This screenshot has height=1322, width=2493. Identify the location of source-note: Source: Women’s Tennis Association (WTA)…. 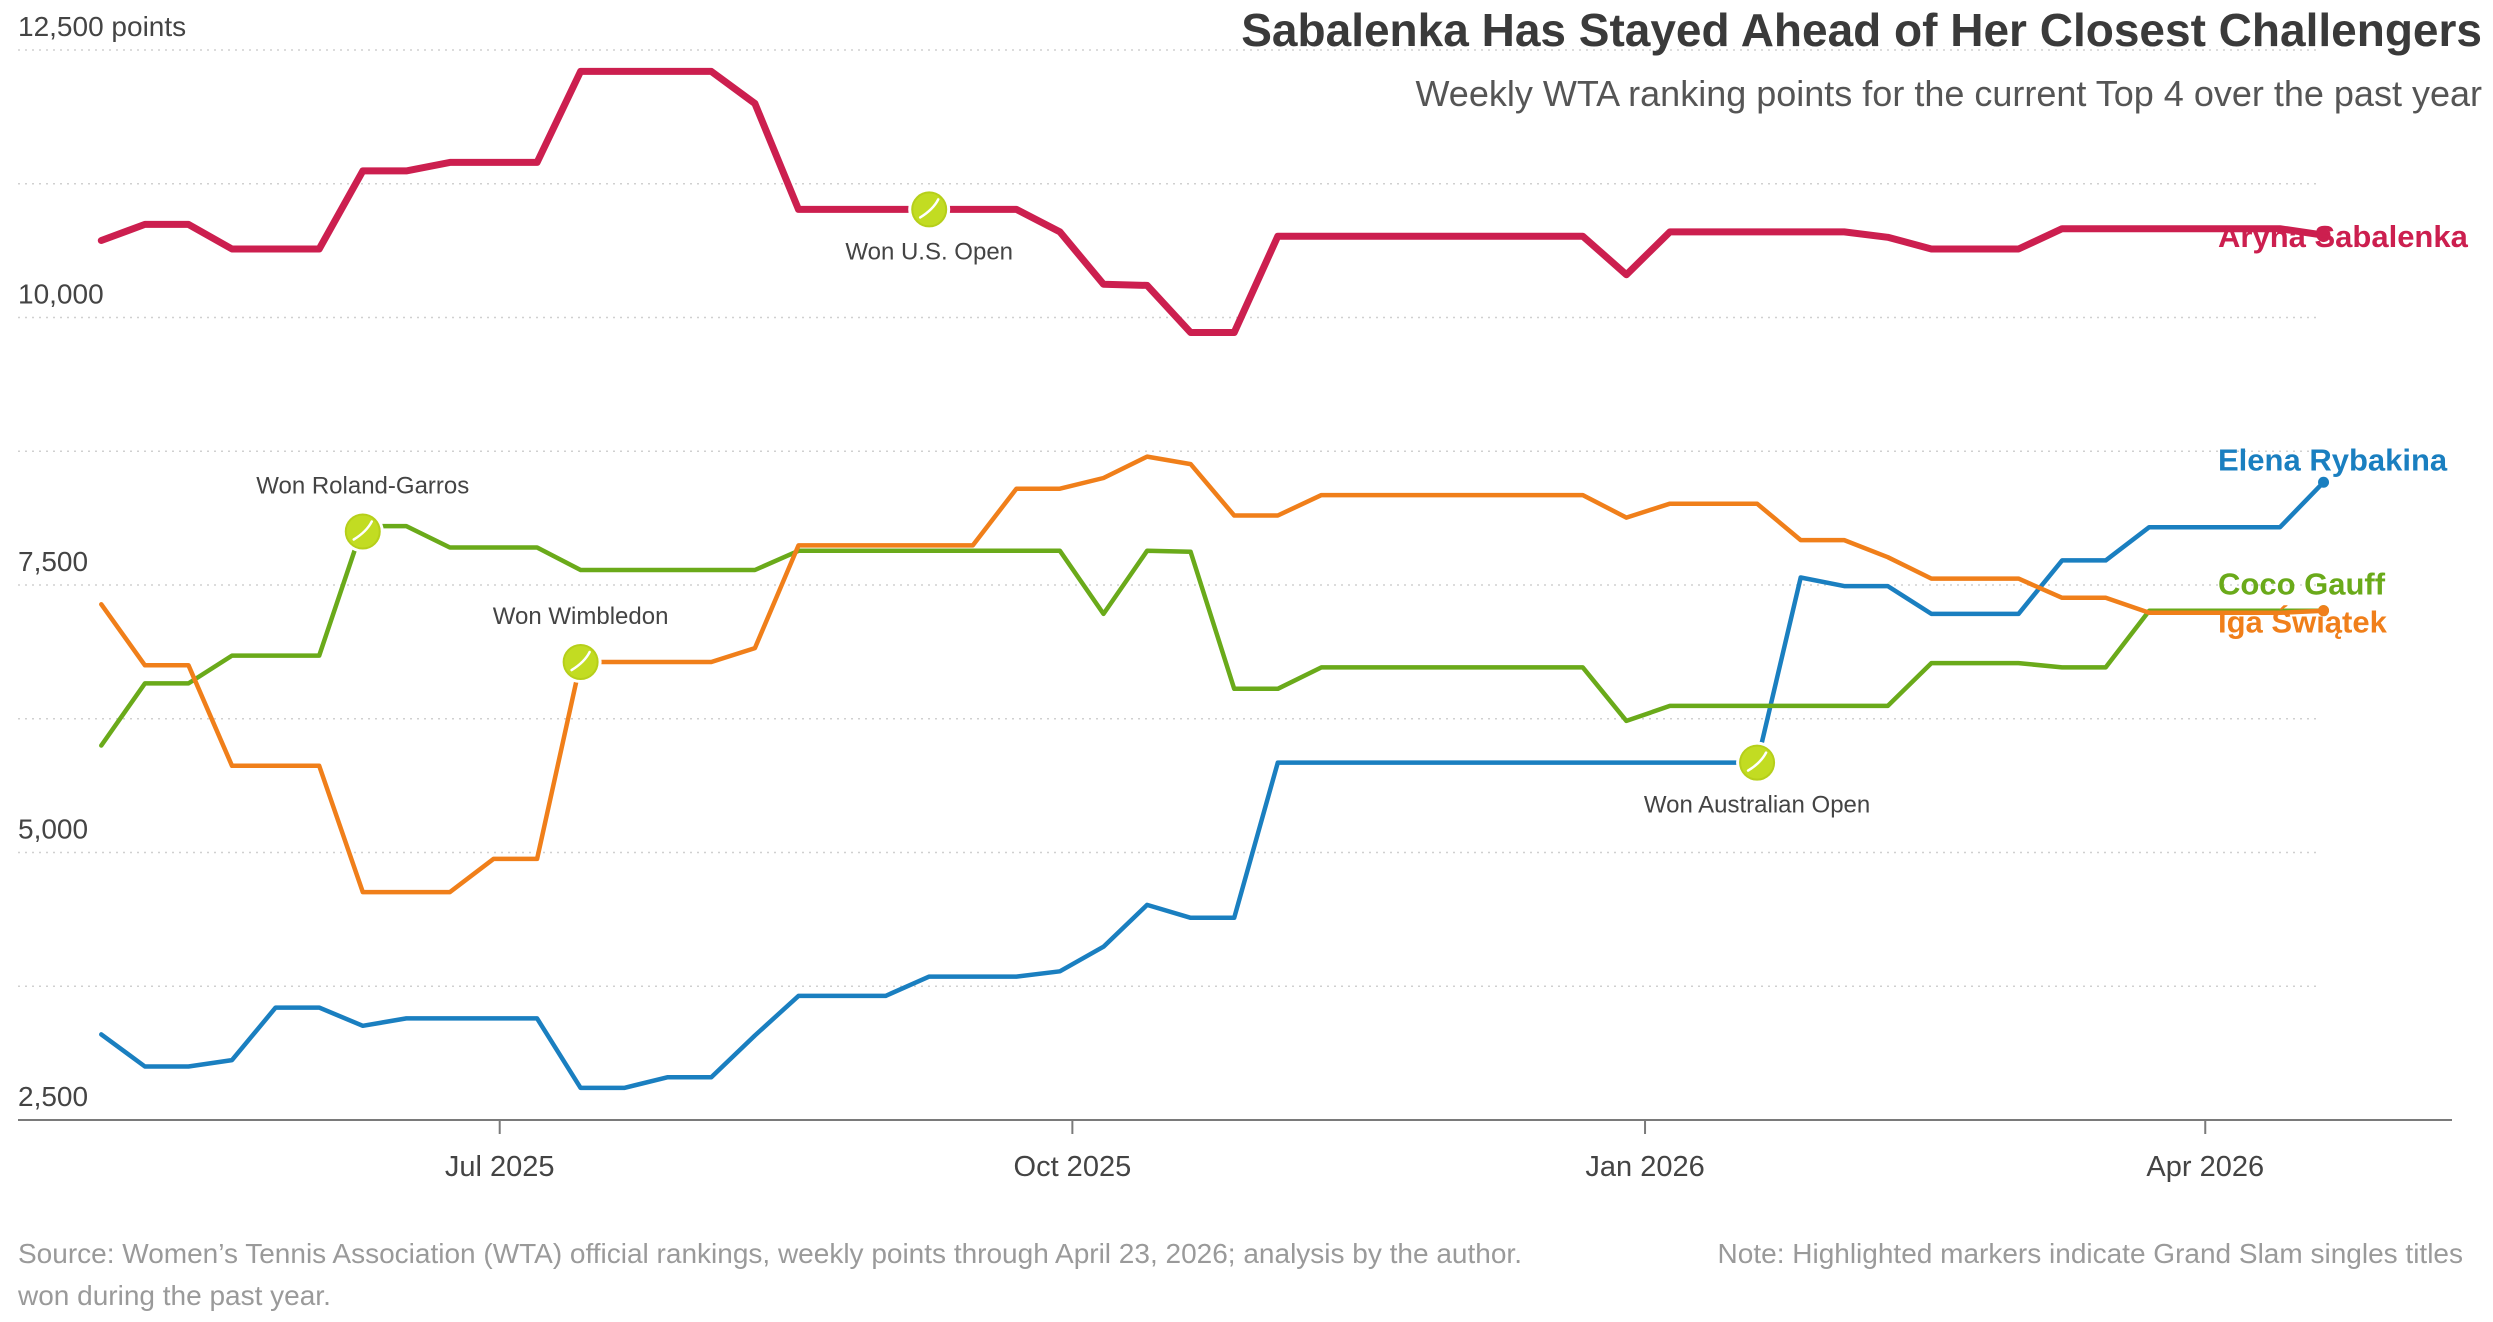
(770, 1253).